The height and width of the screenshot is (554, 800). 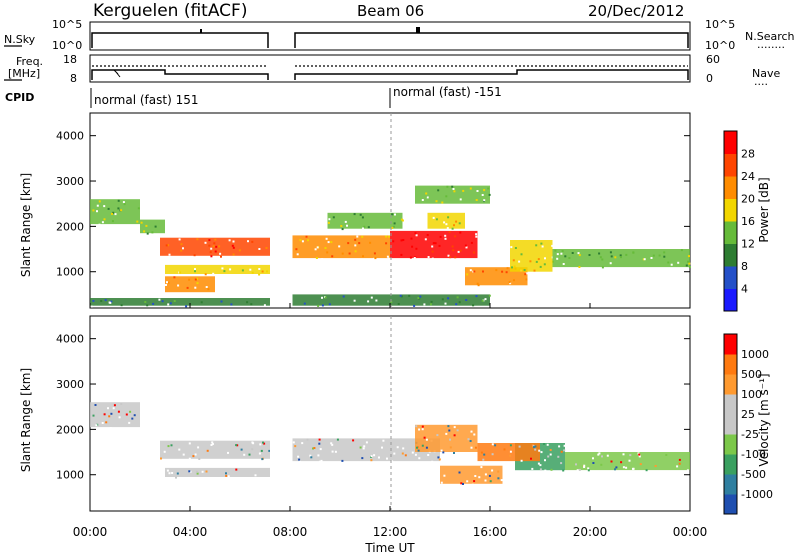 I want to click on power-colorbar-swatch, so click(x=730, y=210).